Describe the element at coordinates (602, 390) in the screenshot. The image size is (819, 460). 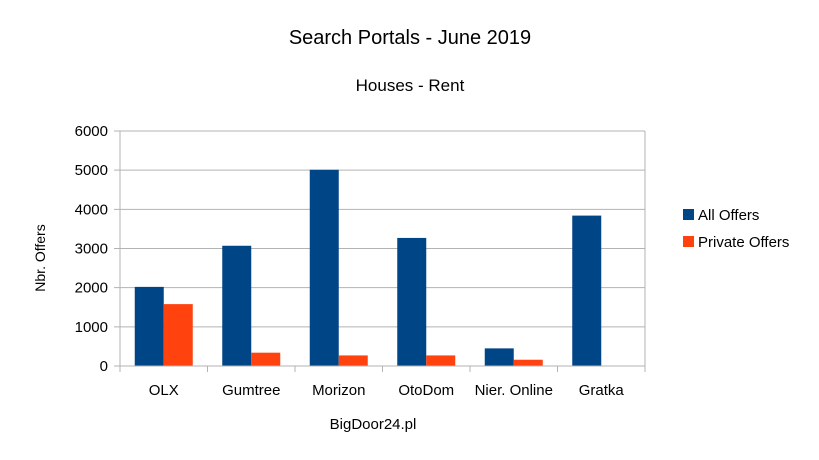
I see `x-tick-label: Gratka` at that location.